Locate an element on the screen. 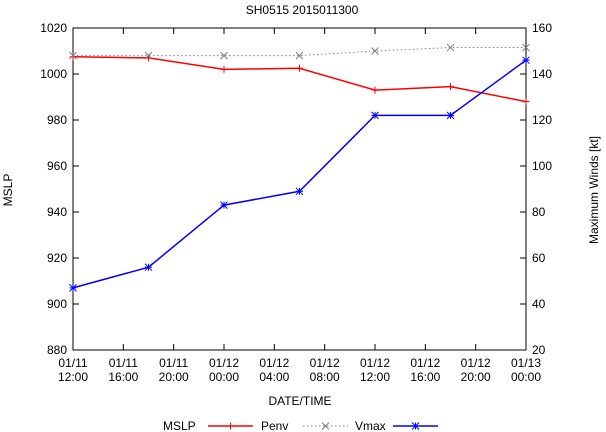 The height and width of the screenshot is (432, 606). y-tick-label: 920 is located at coordinates (57, 258).